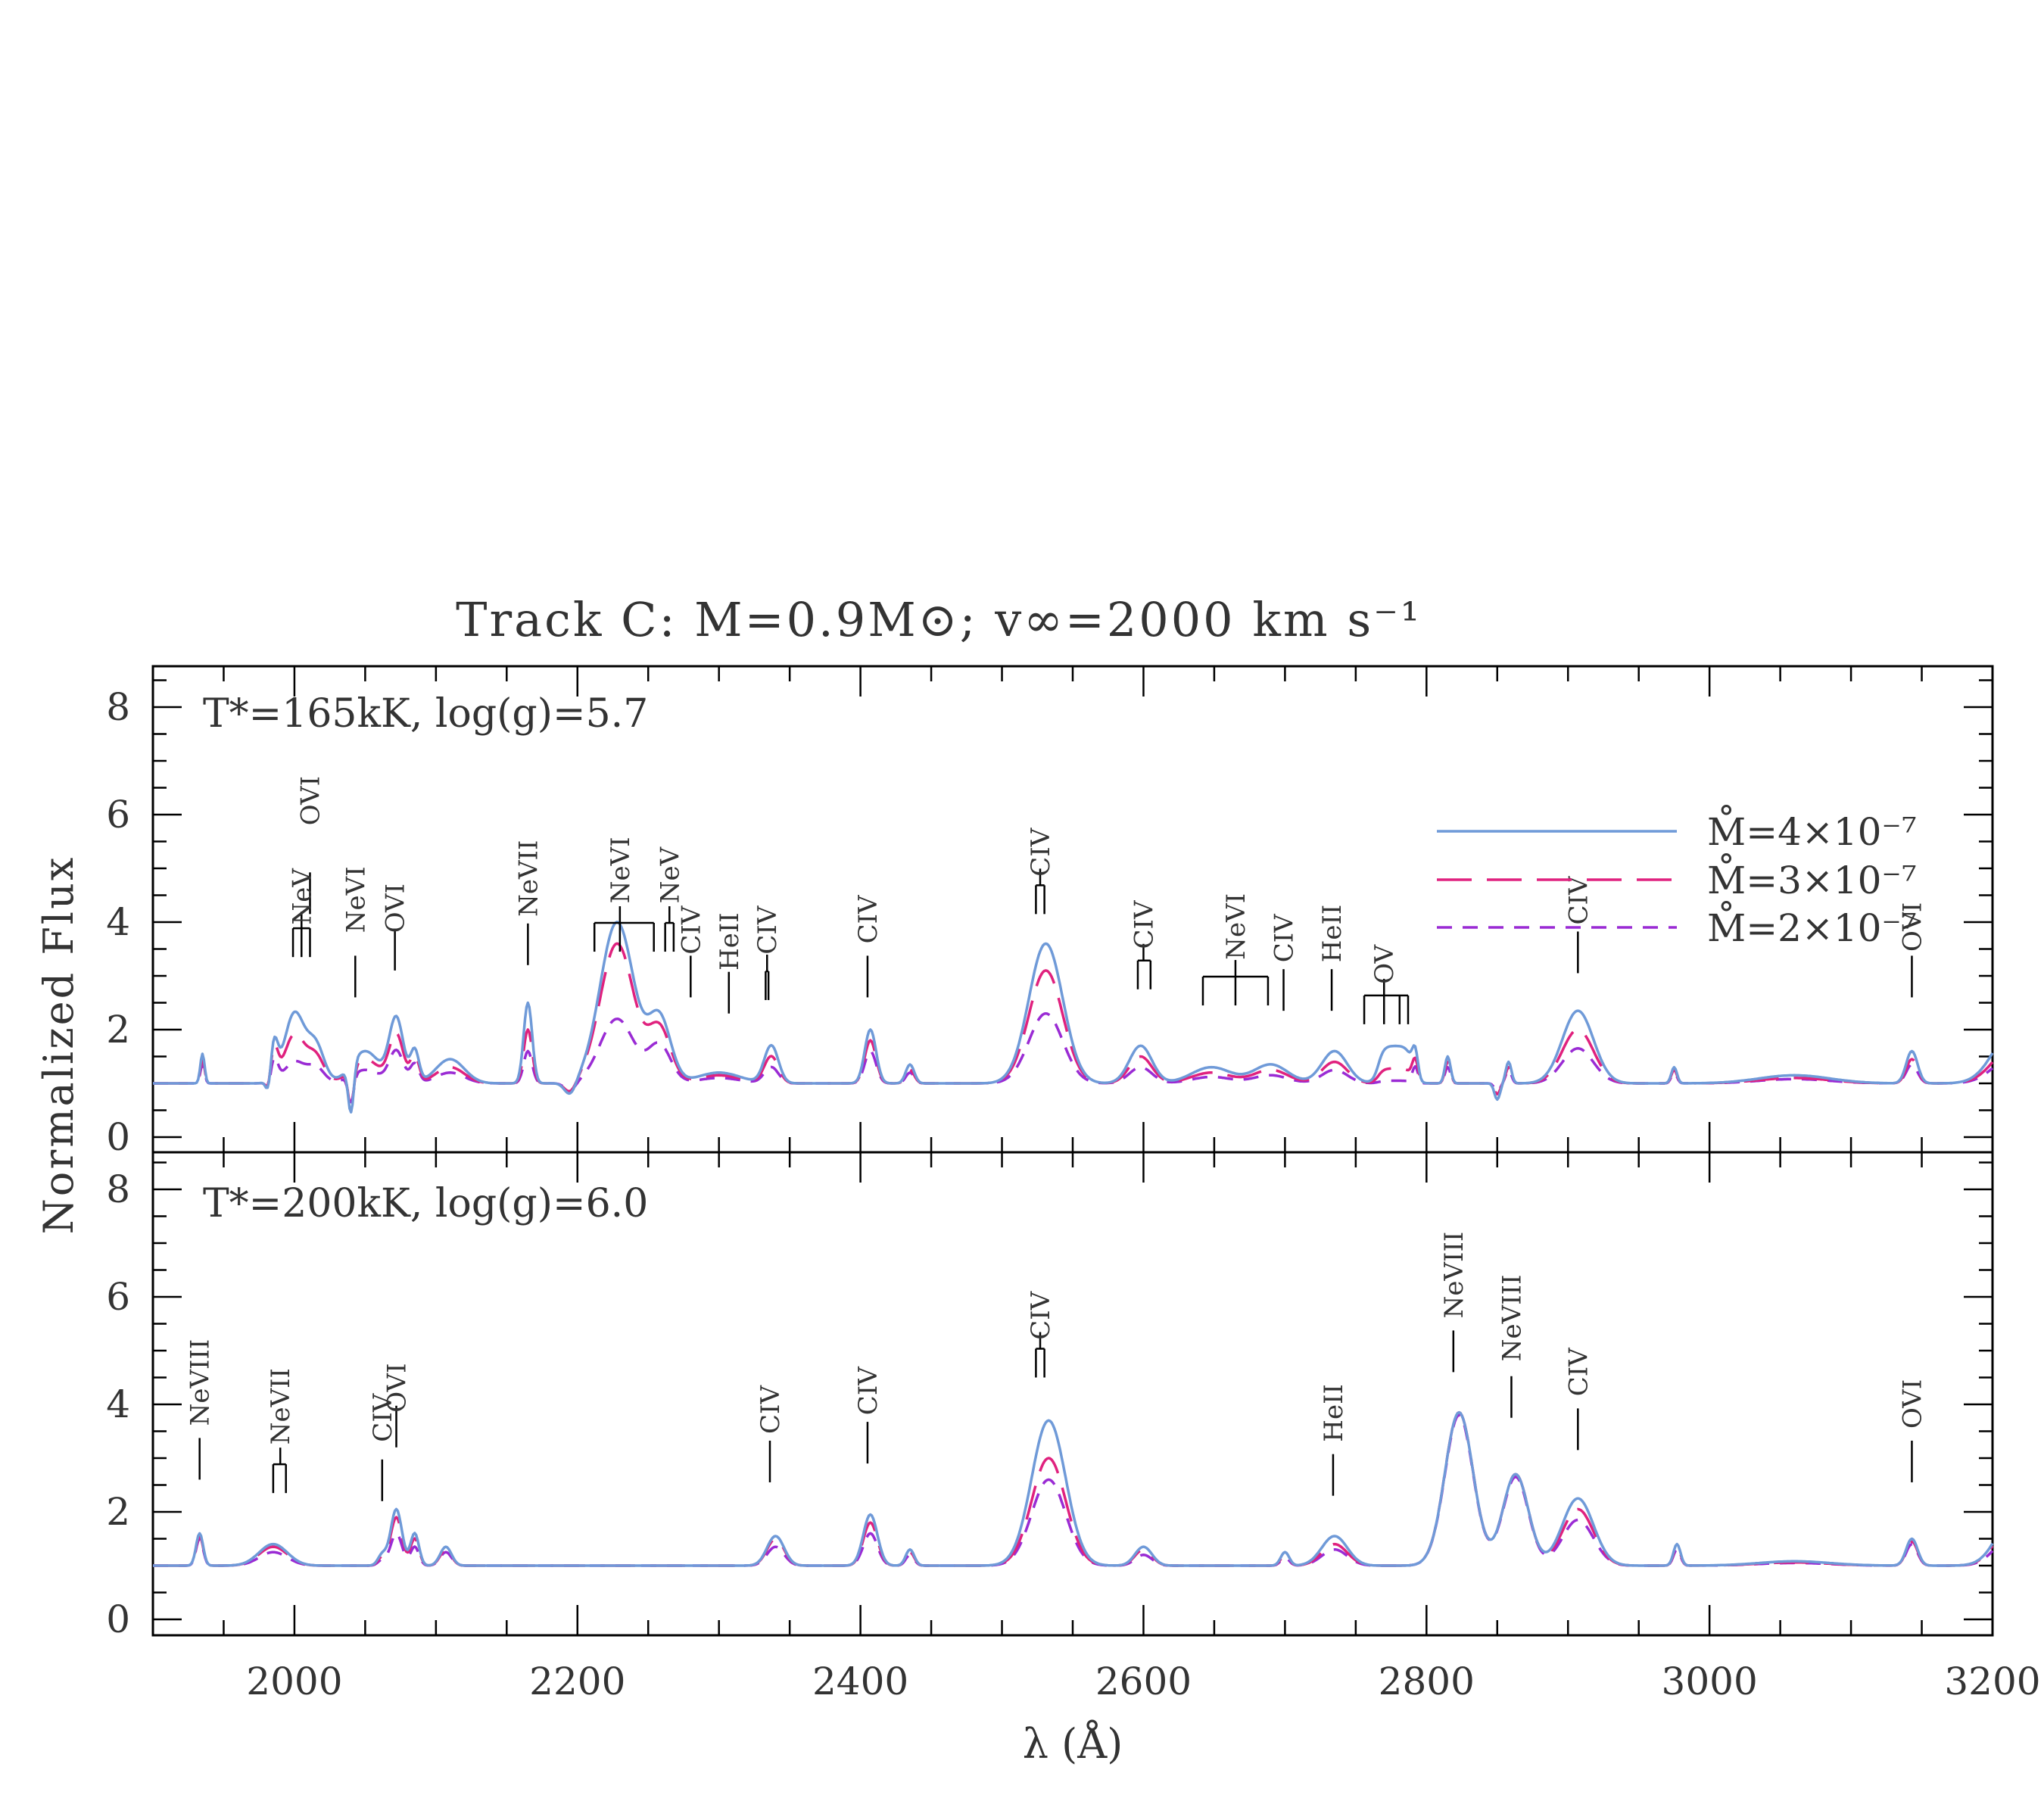  Describe the element at coordinates (1073, 1743) in the screenshot. I see `x-axis-label: λ (Å)` at that location.